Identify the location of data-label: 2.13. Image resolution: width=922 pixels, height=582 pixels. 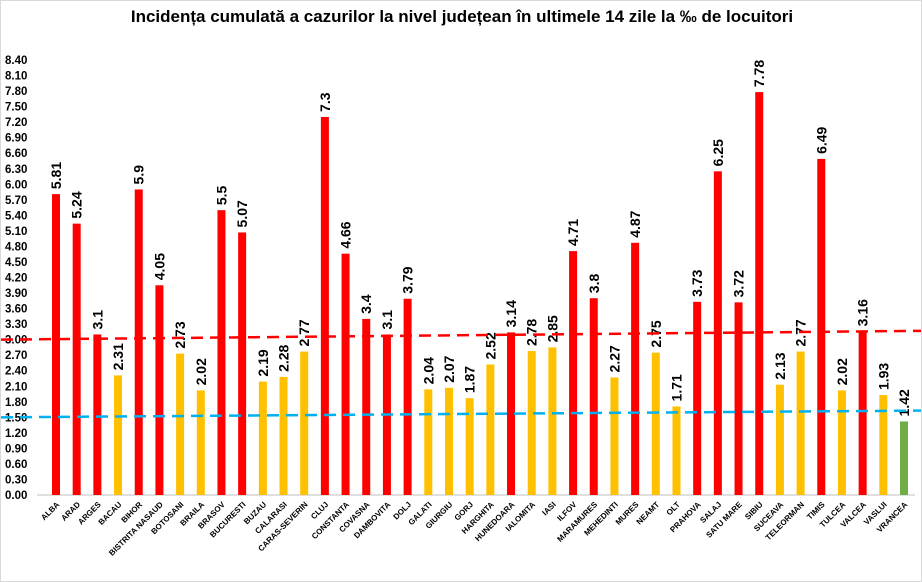
(780, 365).